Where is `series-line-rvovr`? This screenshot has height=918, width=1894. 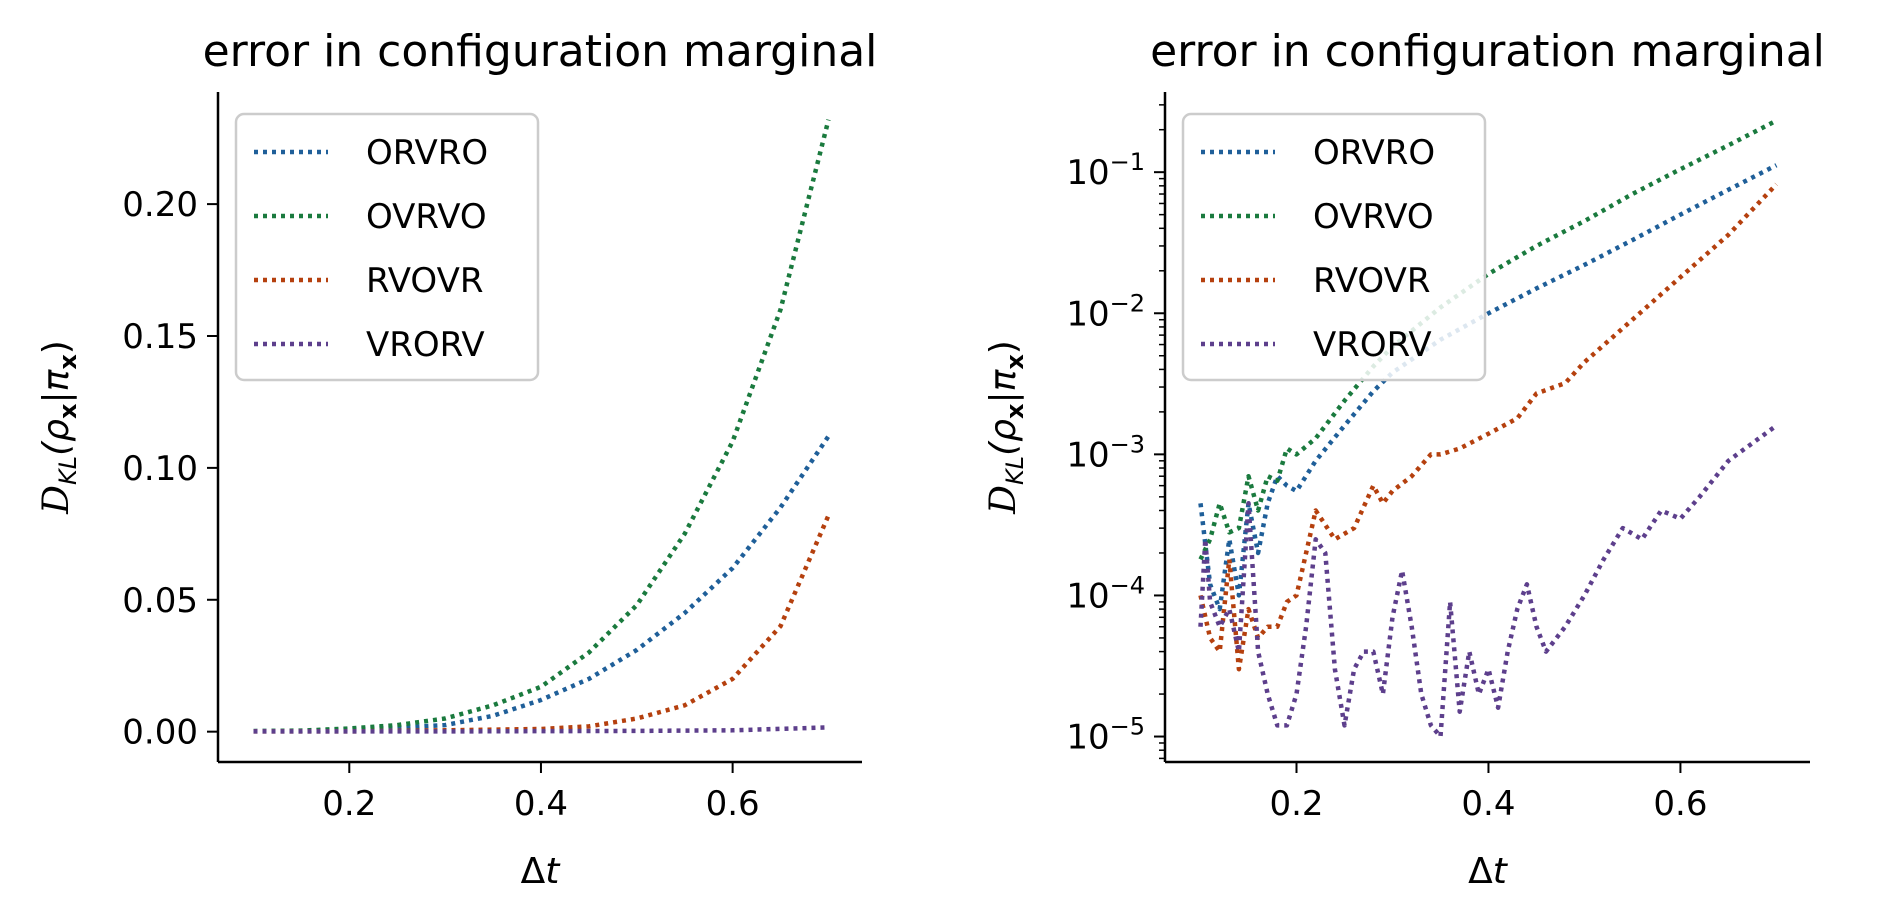 series-line-rvovr is located at coordinates (542, 624).